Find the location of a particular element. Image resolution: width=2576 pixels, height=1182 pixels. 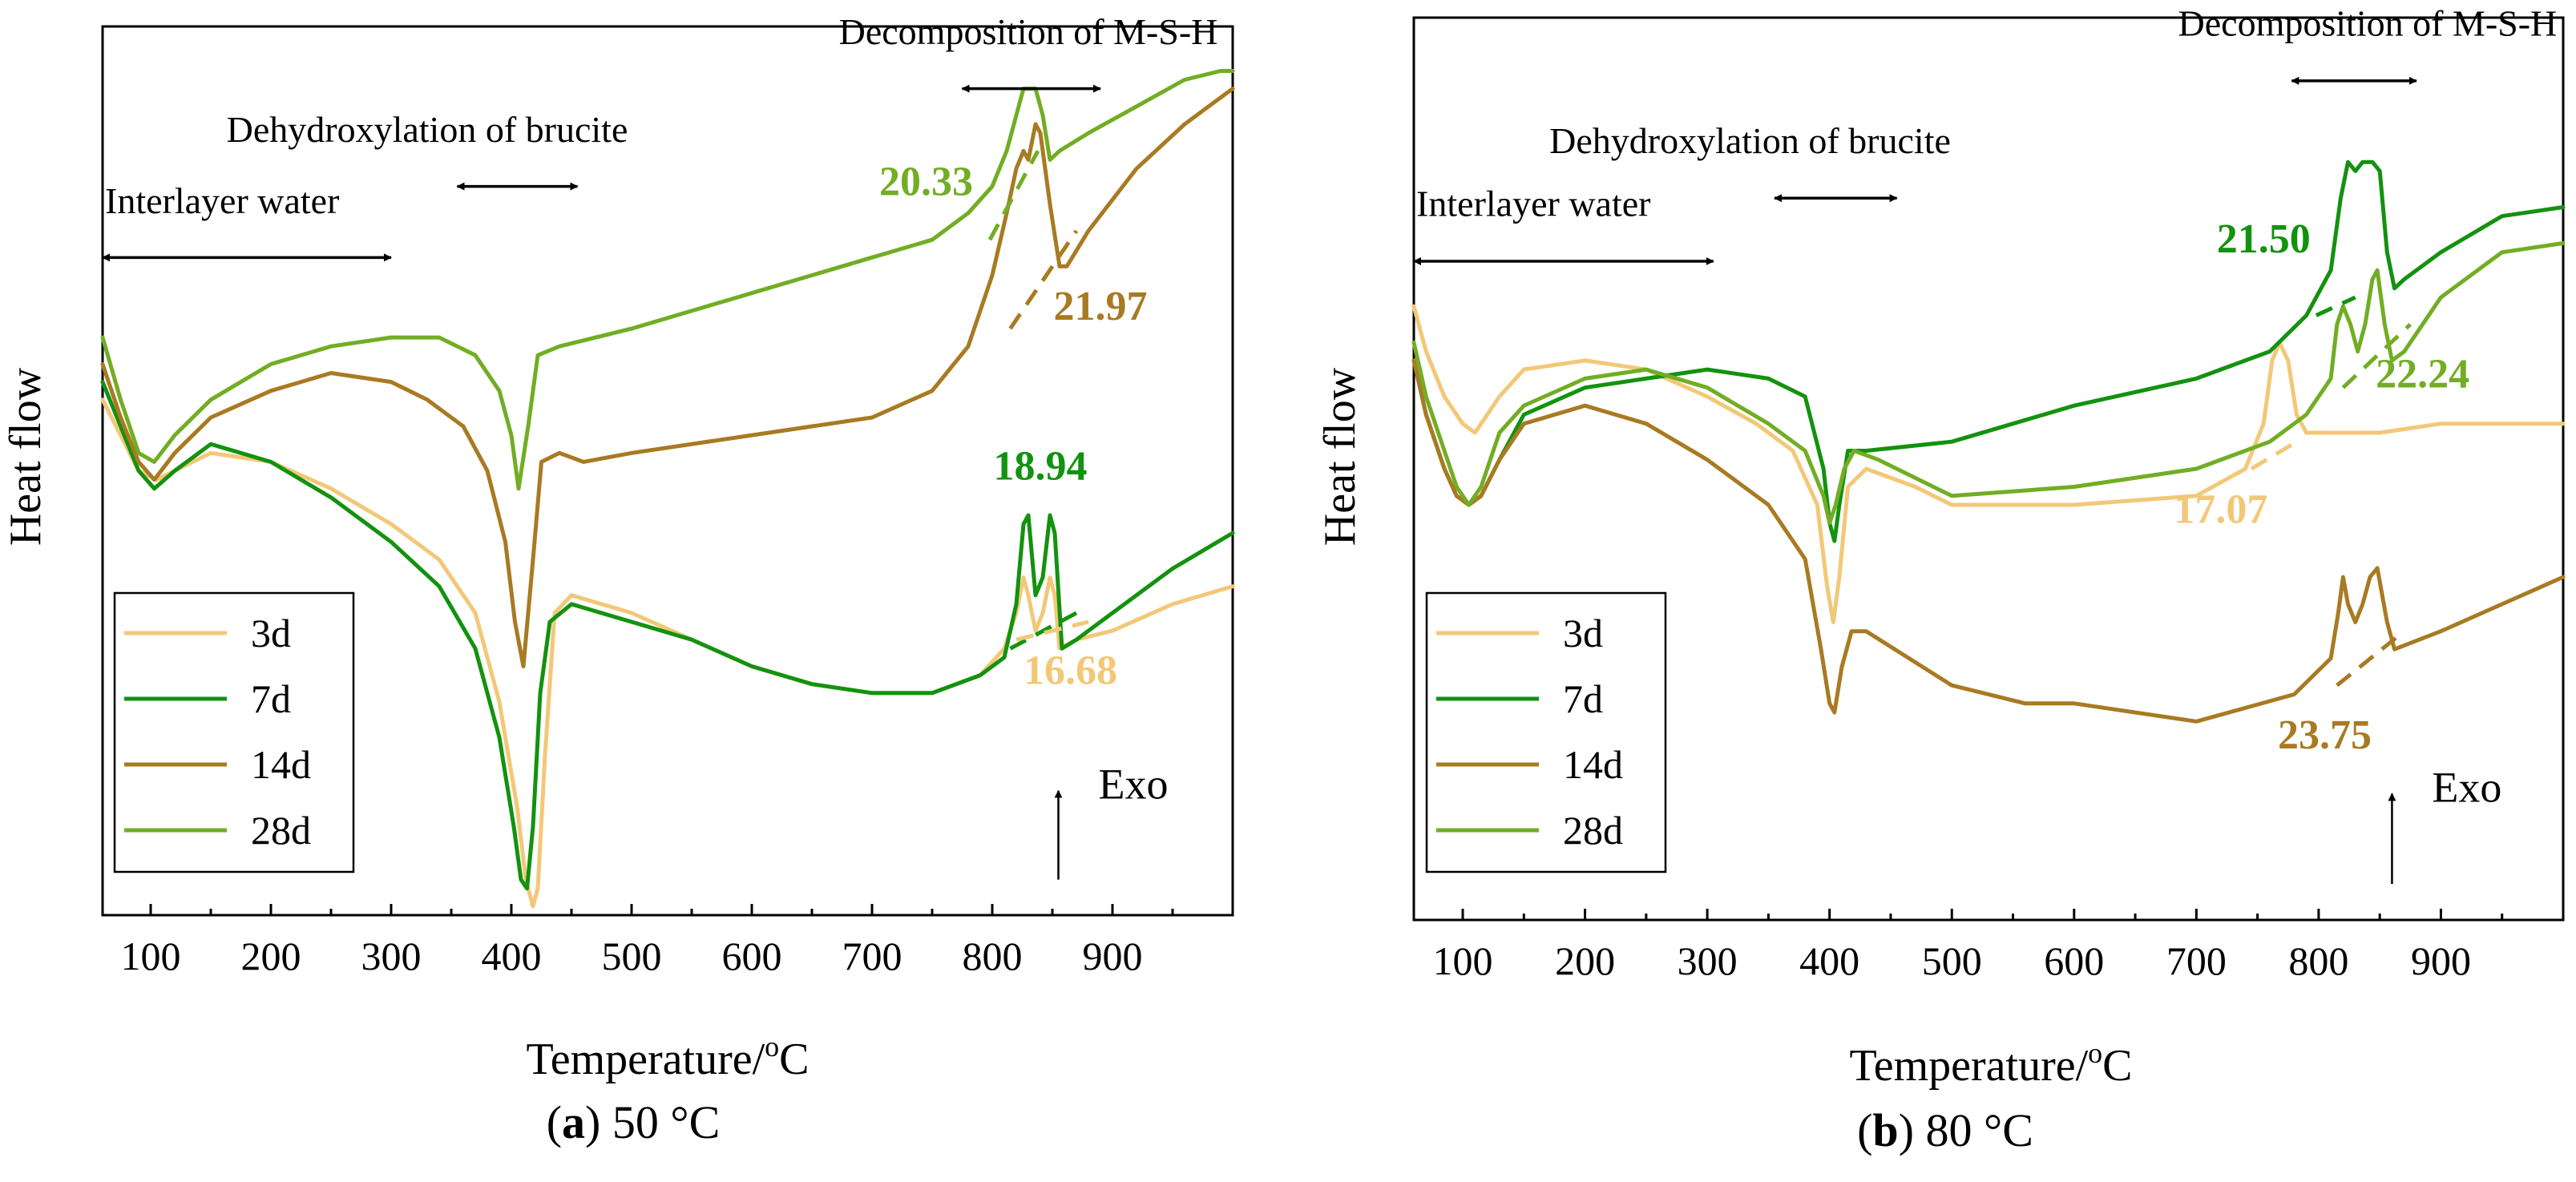

value-label-7d: 21.50 is located at coordinates (2264, 239).